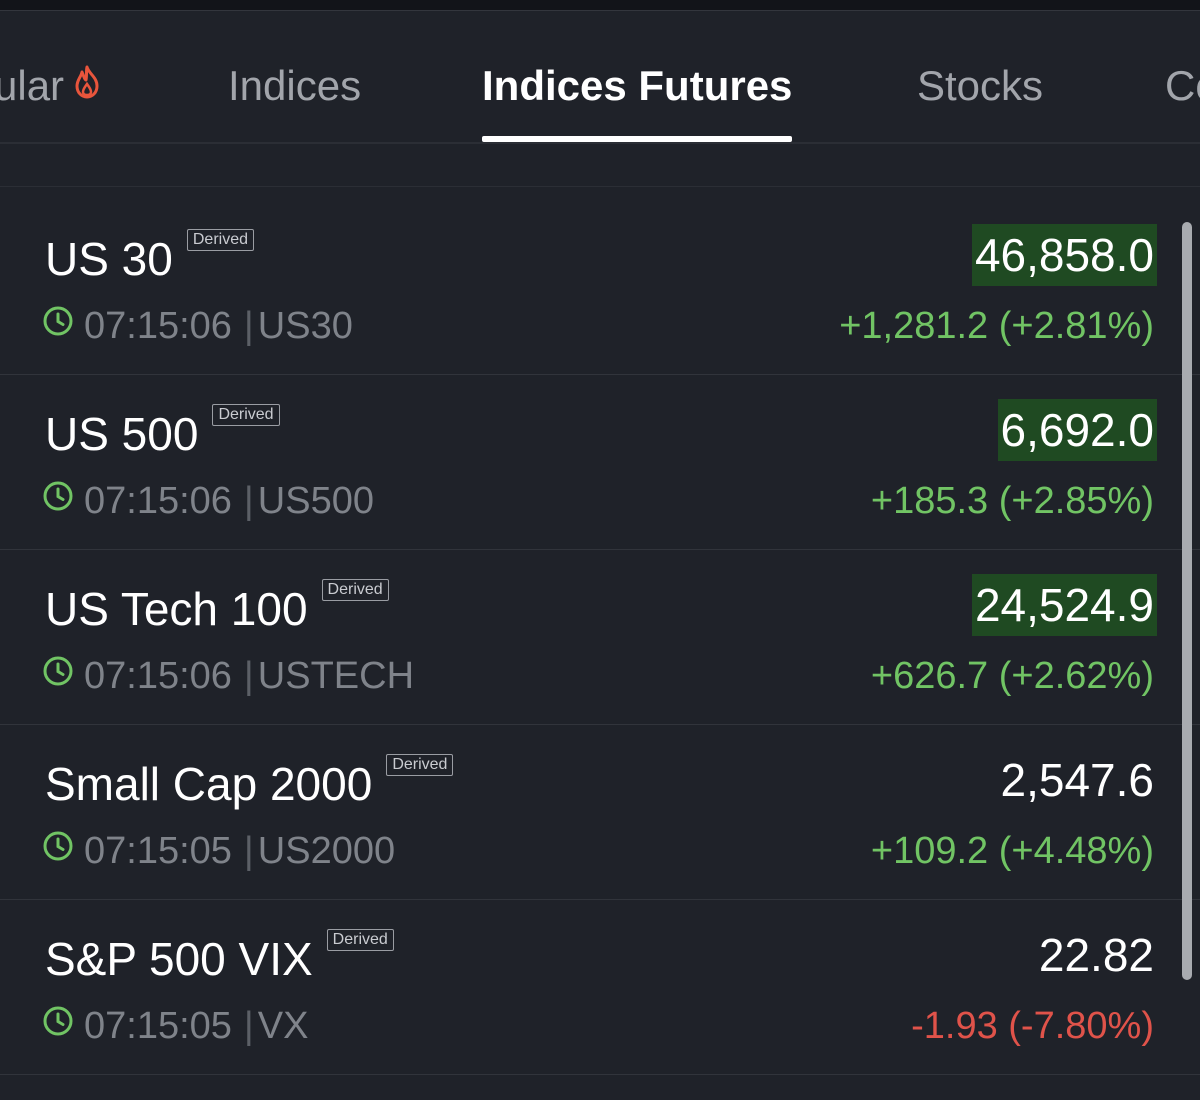  What do you see at coordinates (637, 139) in the screenshot?
I see `active-tab-indicator` at bounding box center [637, 139].